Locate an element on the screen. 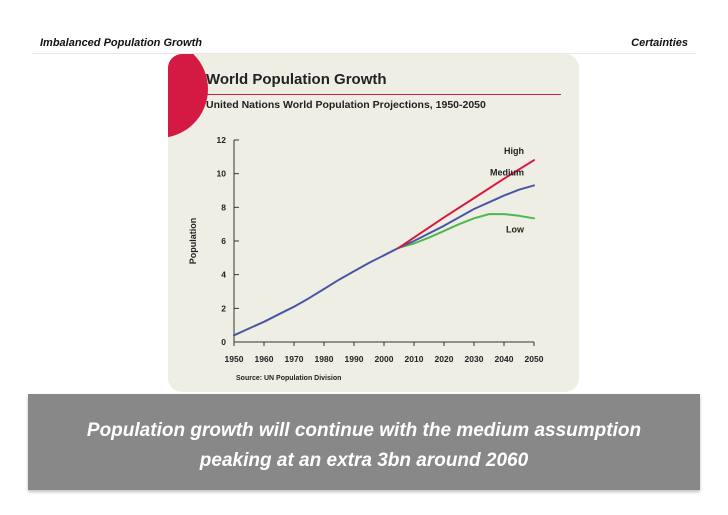 The width and height of the screenshot is (728, 515). x-tick-label: 2000 is located at coordinates (384, 359).